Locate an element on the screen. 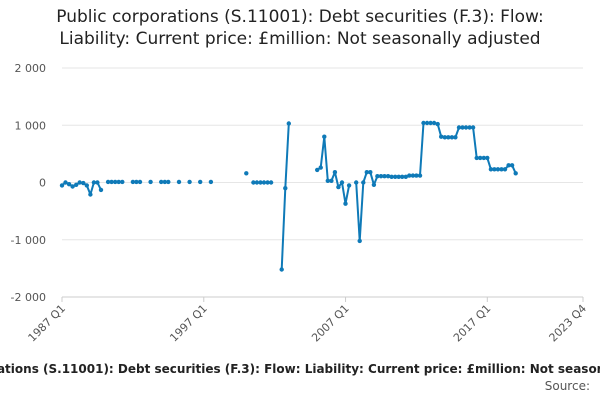  x-tick-label: 2017 Q1 is located at coordinates (472, 323).